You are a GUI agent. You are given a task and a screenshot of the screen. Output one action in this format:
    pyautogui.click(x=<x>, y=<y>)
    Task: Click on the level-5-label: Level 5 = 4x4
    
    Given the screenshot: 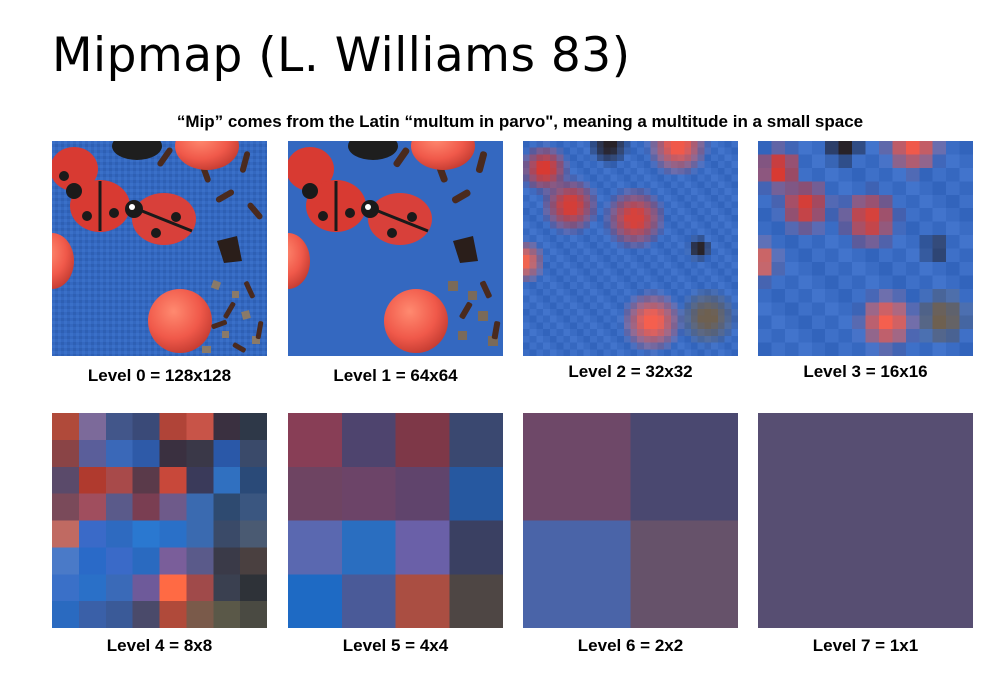 What is the action you would take?
    pyautogui.click(x=395, y=645)
    